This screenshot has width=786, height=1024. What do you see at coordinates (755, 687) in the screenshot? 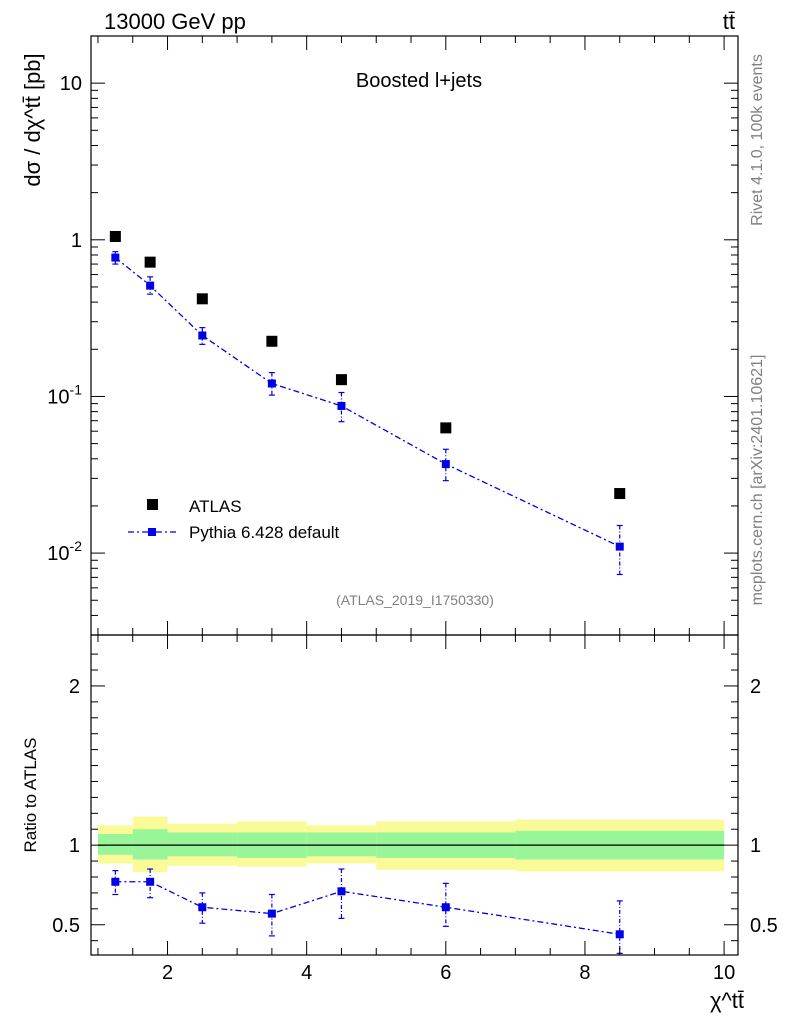
I see `ratio-y-tick-label-right: 2` at bounding box center [755, 687].